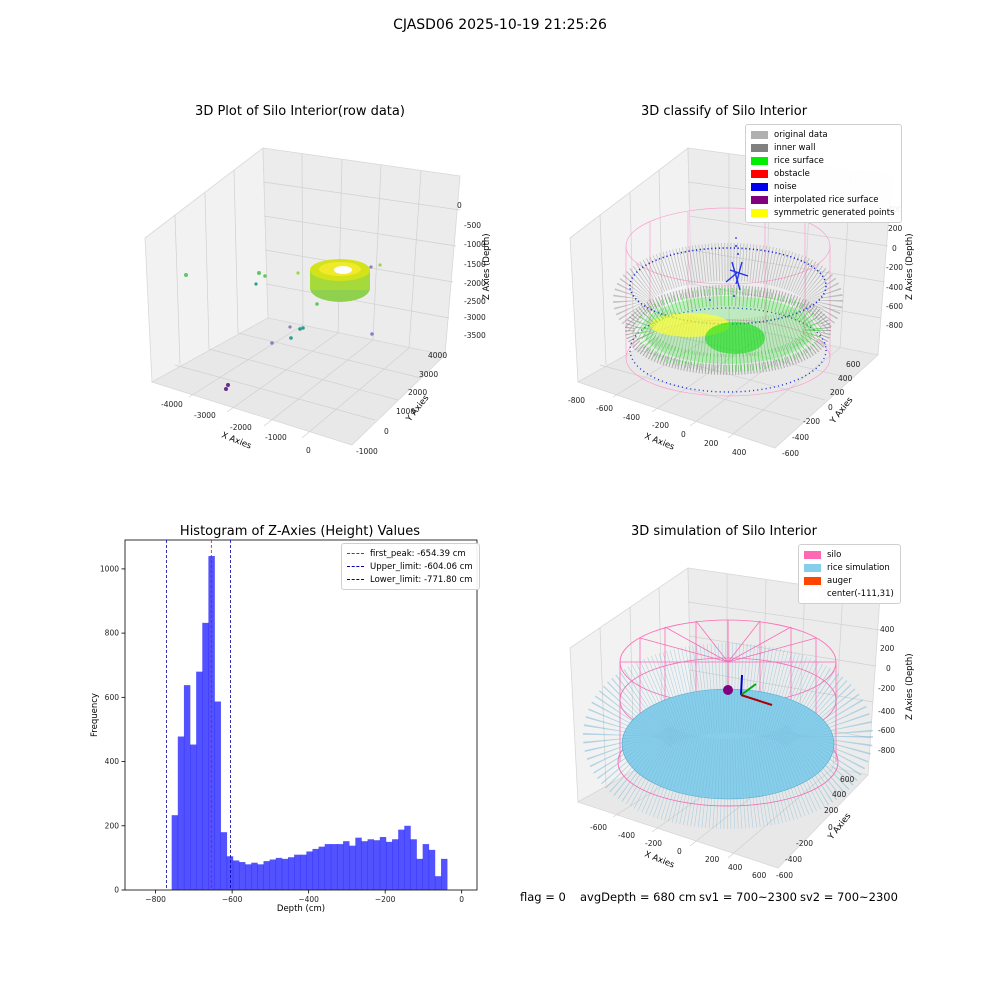  I want to click on histogram-xtick-label: −200, so click(385, 899).